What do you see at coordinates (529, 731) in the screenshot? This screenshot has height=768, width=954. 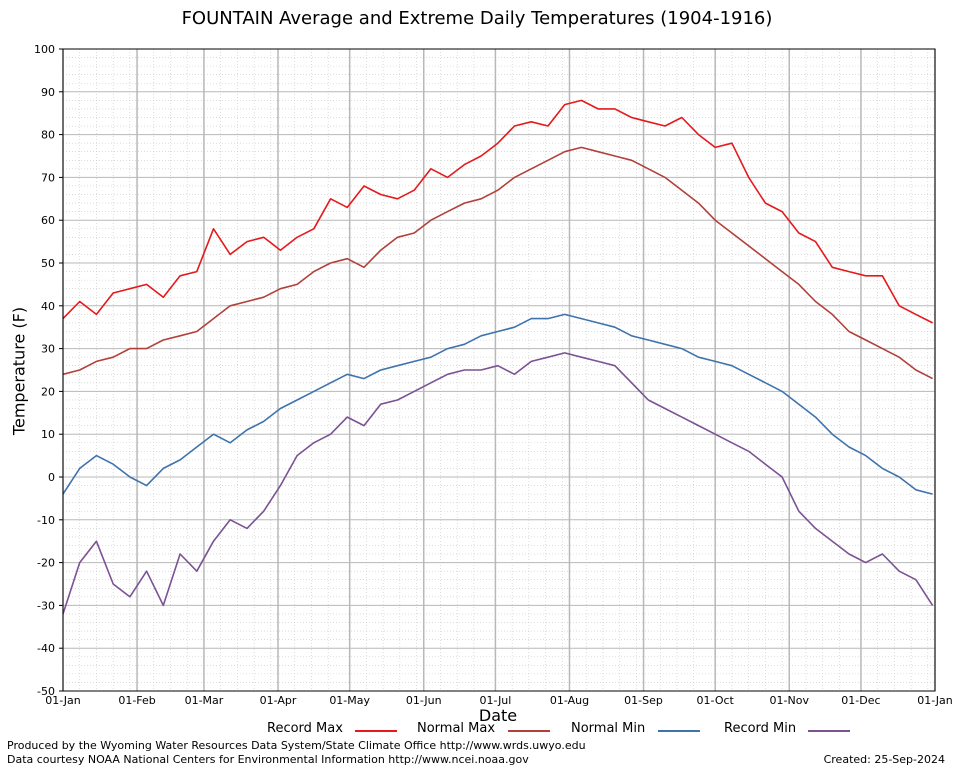 I see `legend-normal-max-swatch` at bounding box center [529, 731].